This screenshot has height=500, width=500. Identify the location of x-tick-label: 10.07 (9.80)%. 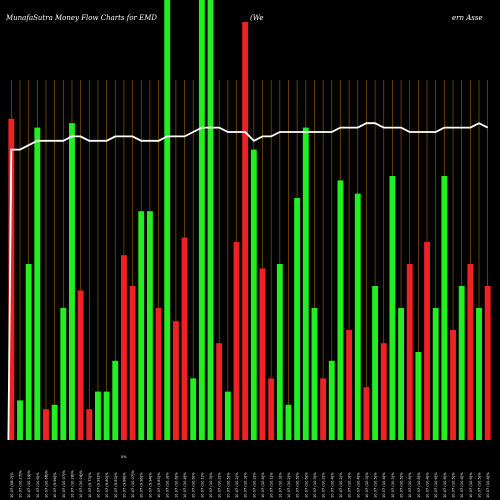
(107, 485).